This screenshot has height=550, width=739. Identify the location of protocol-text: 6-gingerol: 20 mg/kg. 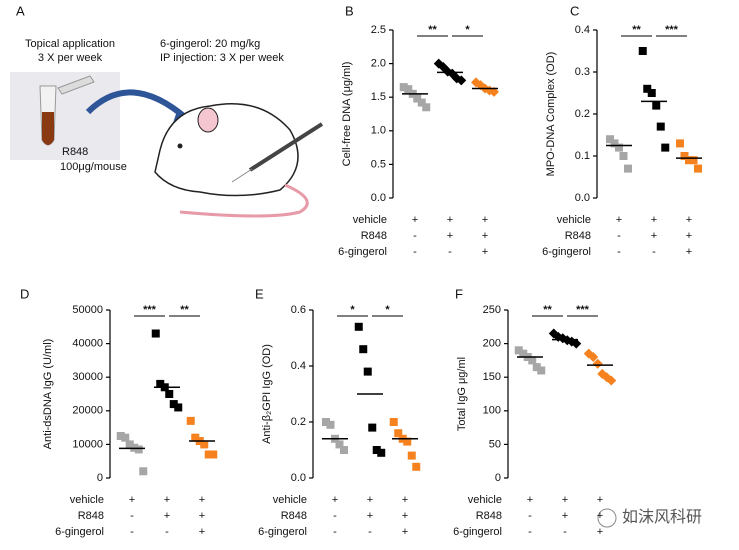
(210, 44).